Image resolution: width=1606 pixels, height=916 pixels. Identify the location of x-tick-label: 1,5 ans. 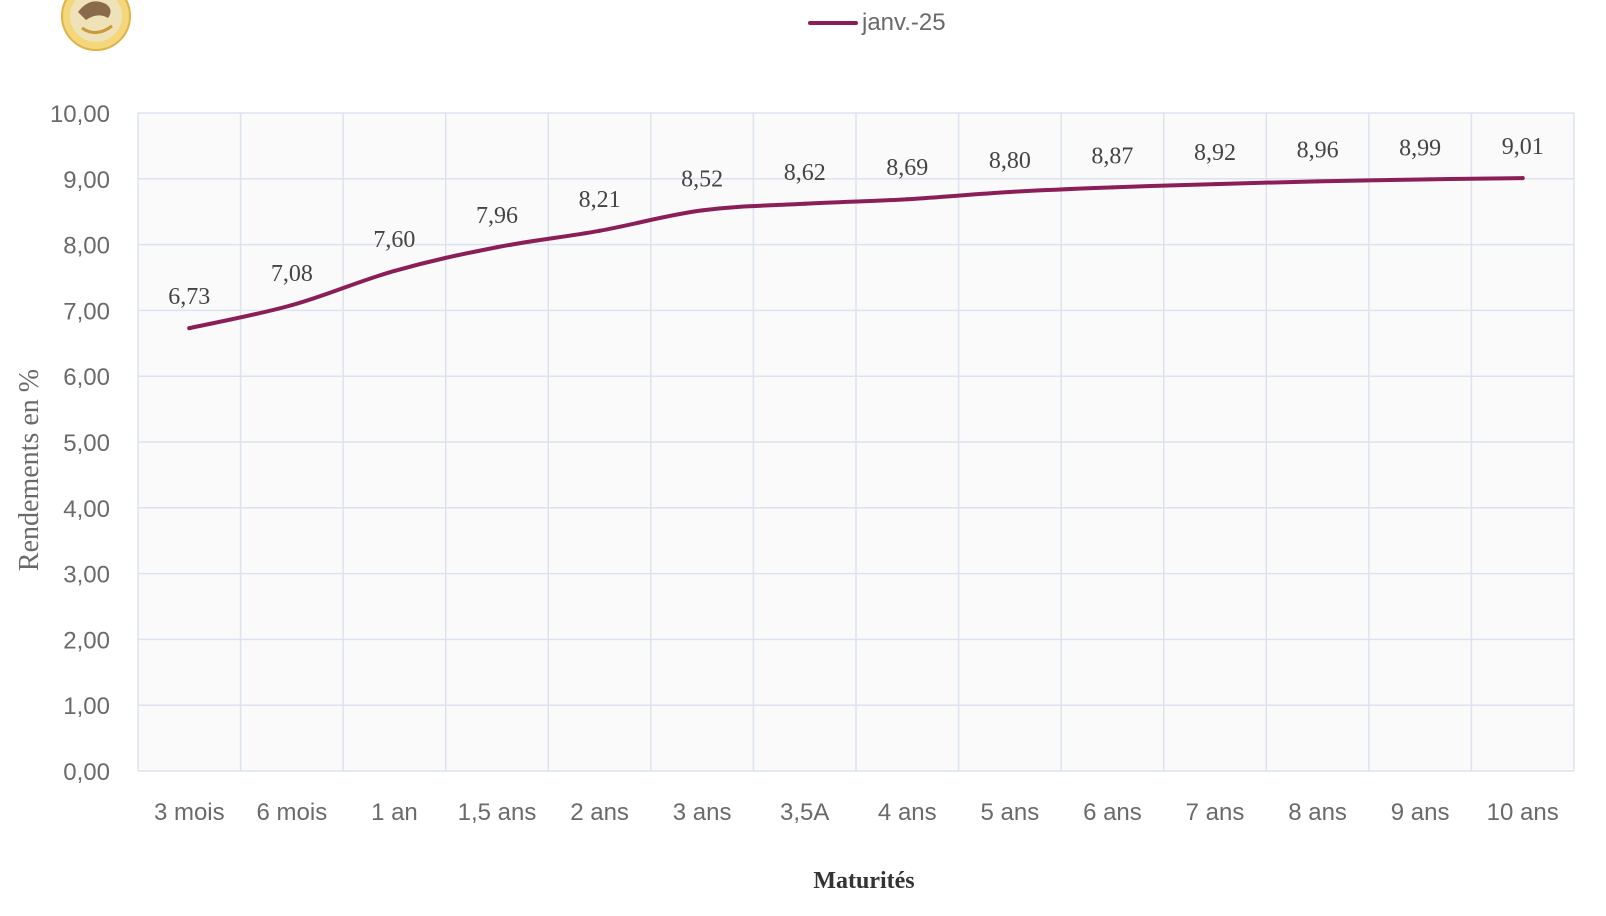
(497, 812).